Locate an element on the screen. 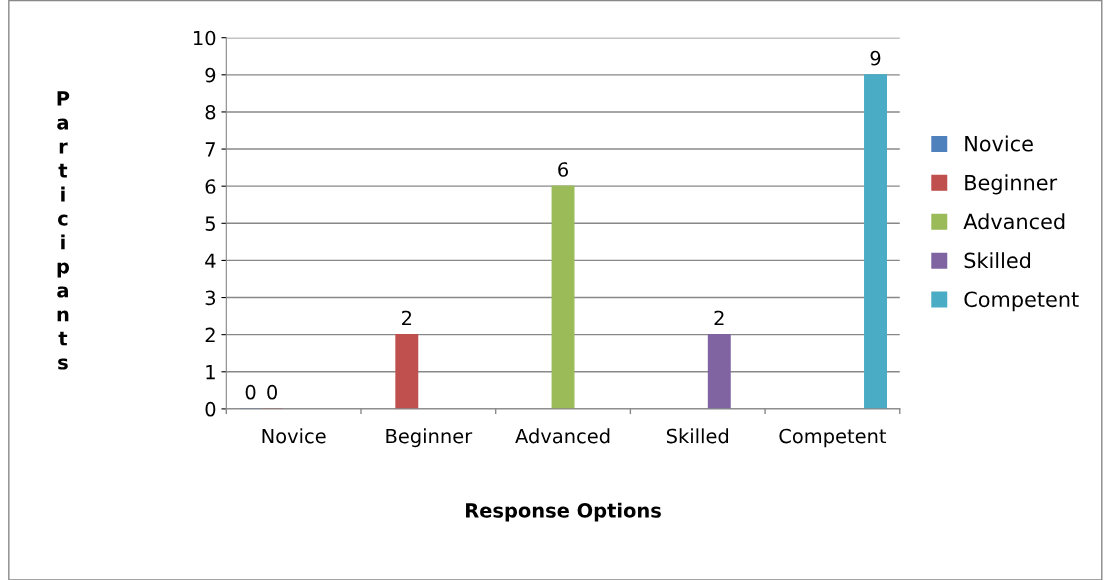 This screenshot has height=580, width=1104. x-tick-label: Beginner is located at coordinates (429, 438).